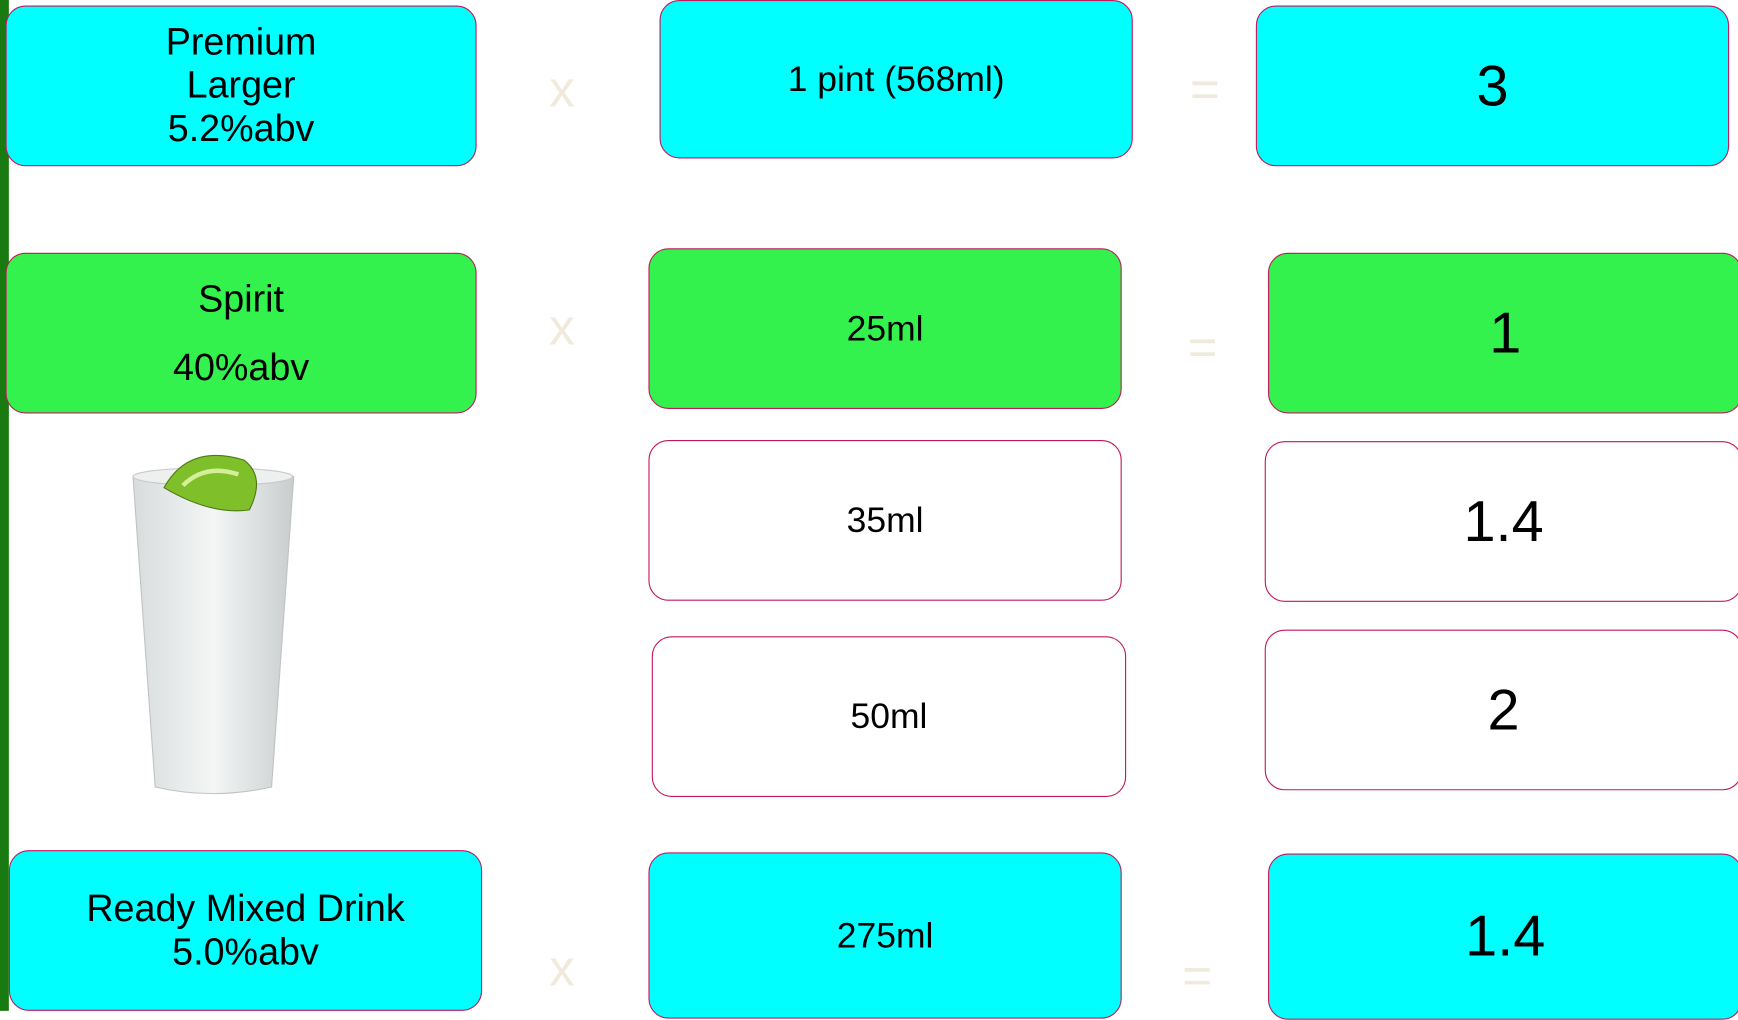 The height and width of the screenshot is (1020, 1738). I want to click on measure-text: 25ml, so click(885, 328).